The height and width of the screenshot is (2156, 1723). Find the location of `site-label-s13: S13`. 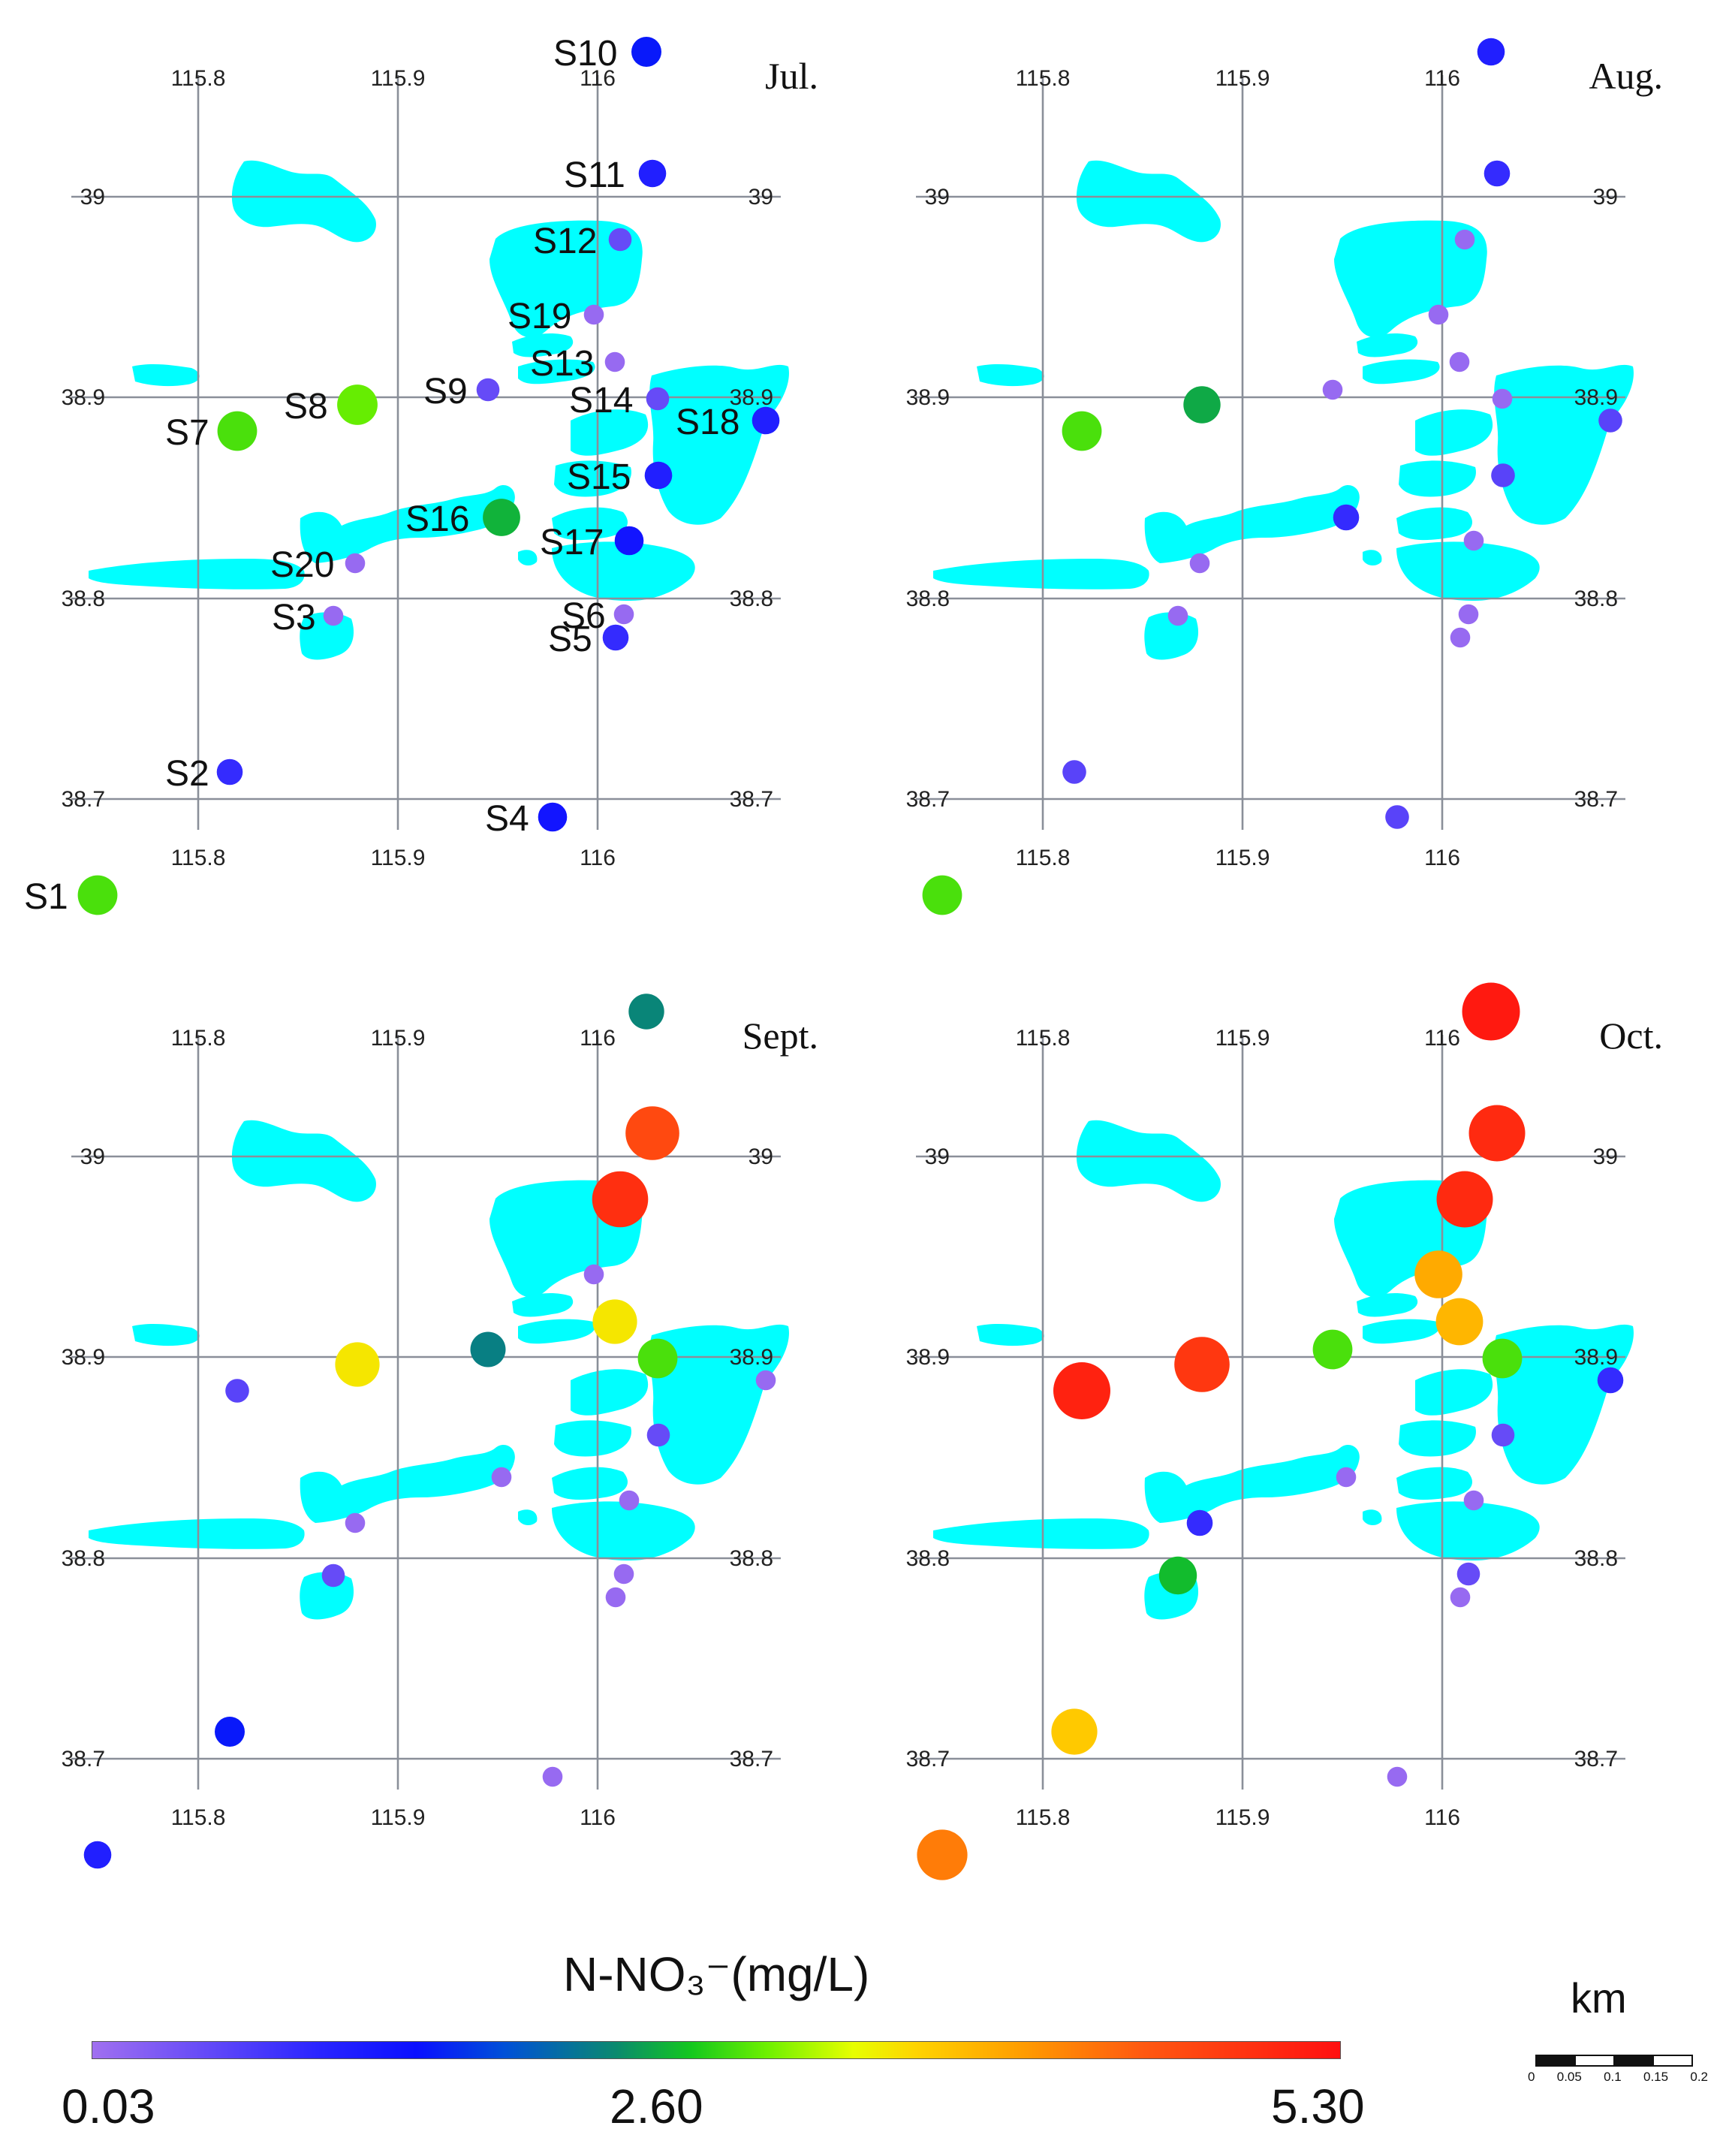

site-label-s13: S13 is located at coordinates (562, 364).